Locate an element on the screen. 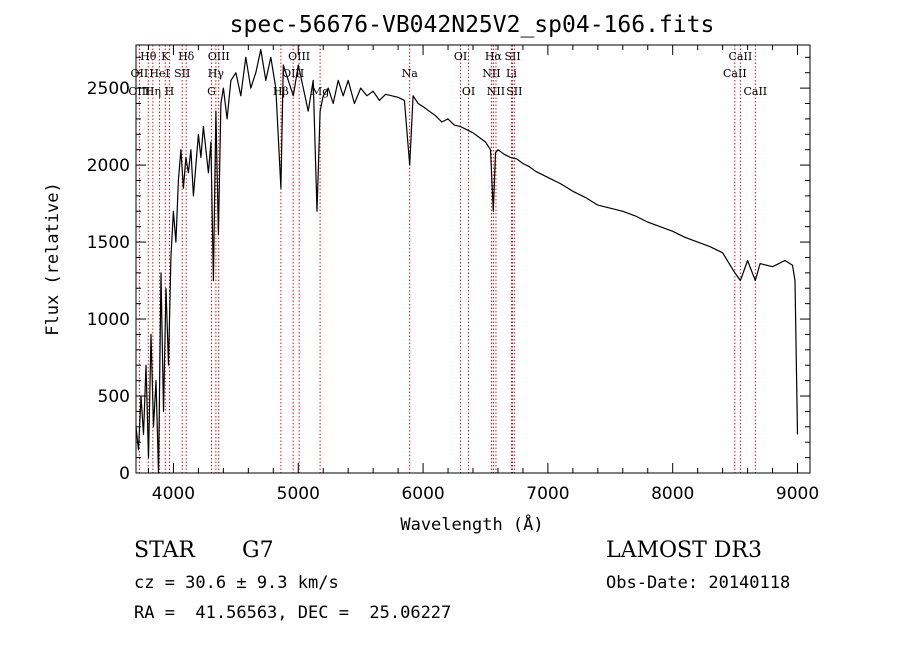 This screenshot has height=649, width=900. x-tick-label: 6000 is located at coordinates (422, 494).